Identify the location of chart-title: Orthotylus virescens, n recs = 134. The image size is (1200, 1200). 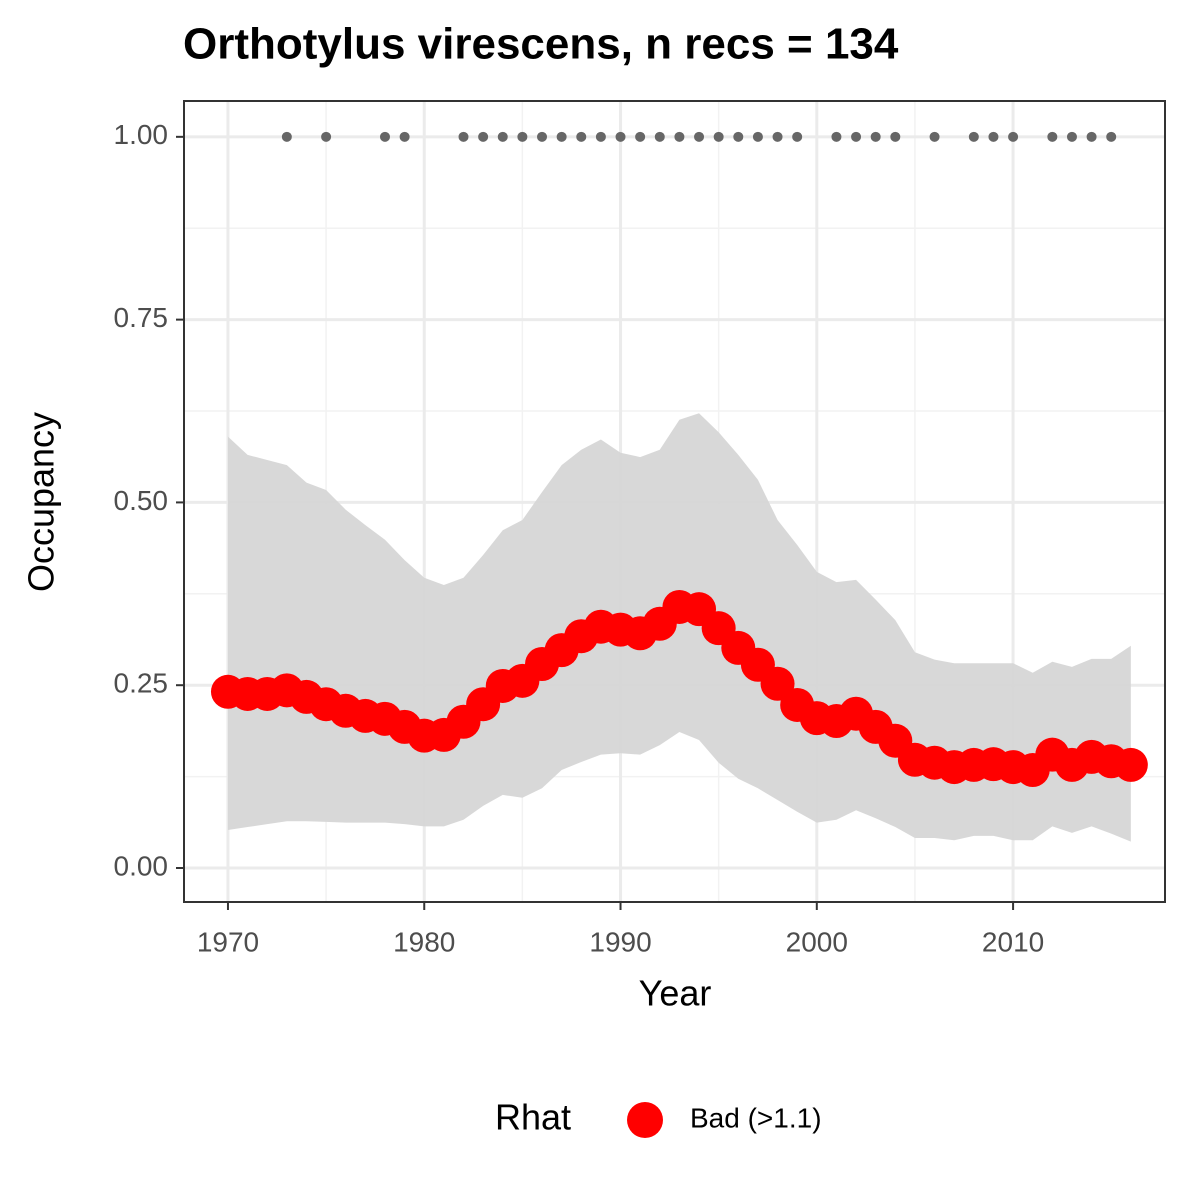
(541, 44).